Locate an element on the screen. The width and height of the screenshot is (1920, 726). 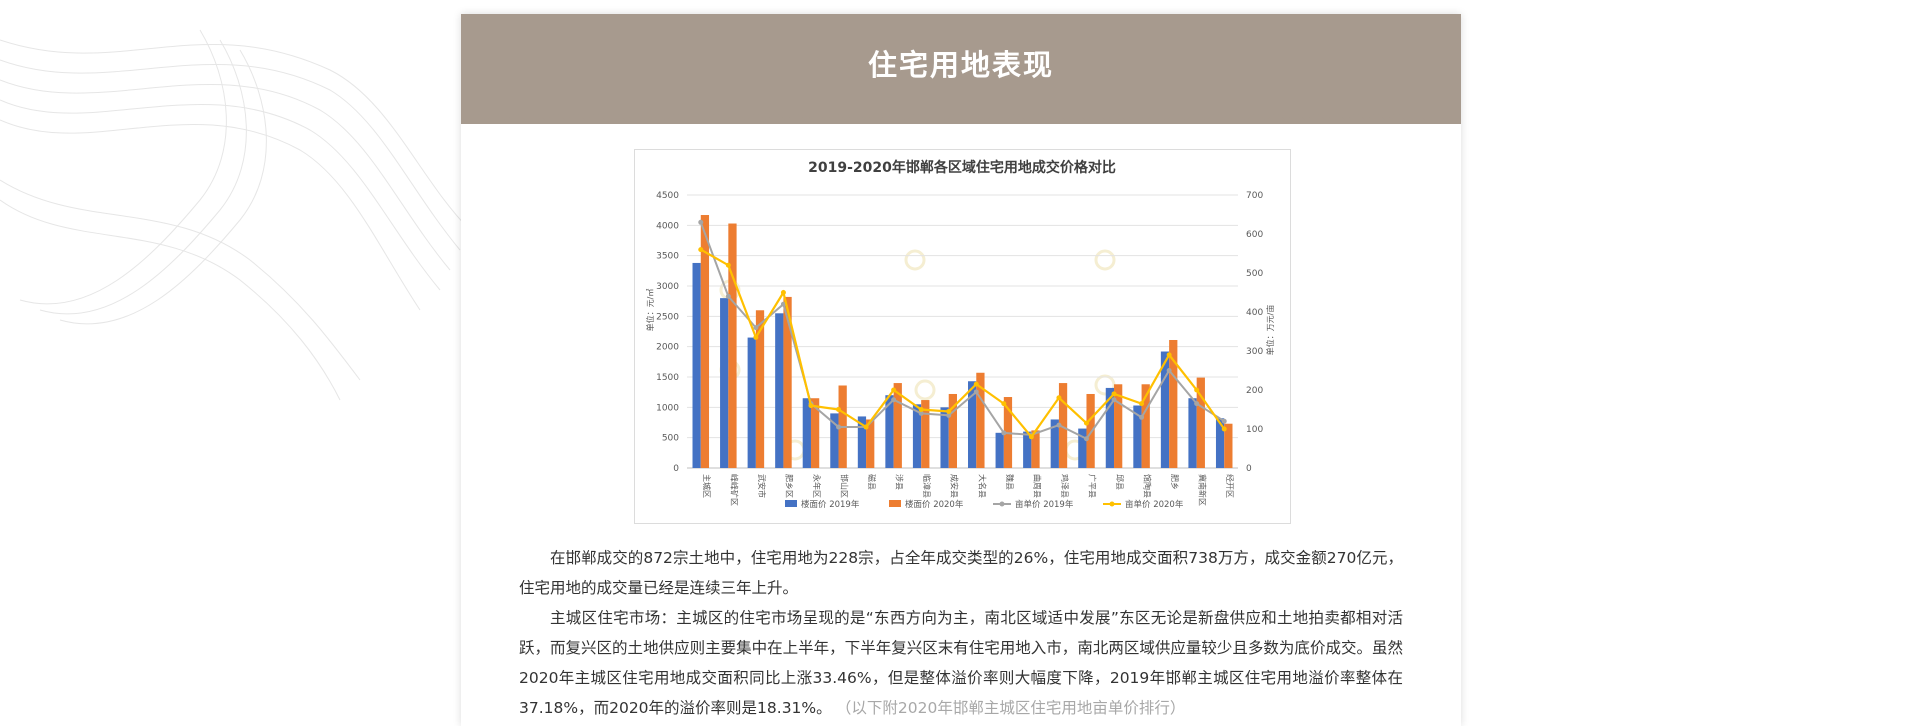
y2-tick-label: 500 is located at coordinates (1254, 274).